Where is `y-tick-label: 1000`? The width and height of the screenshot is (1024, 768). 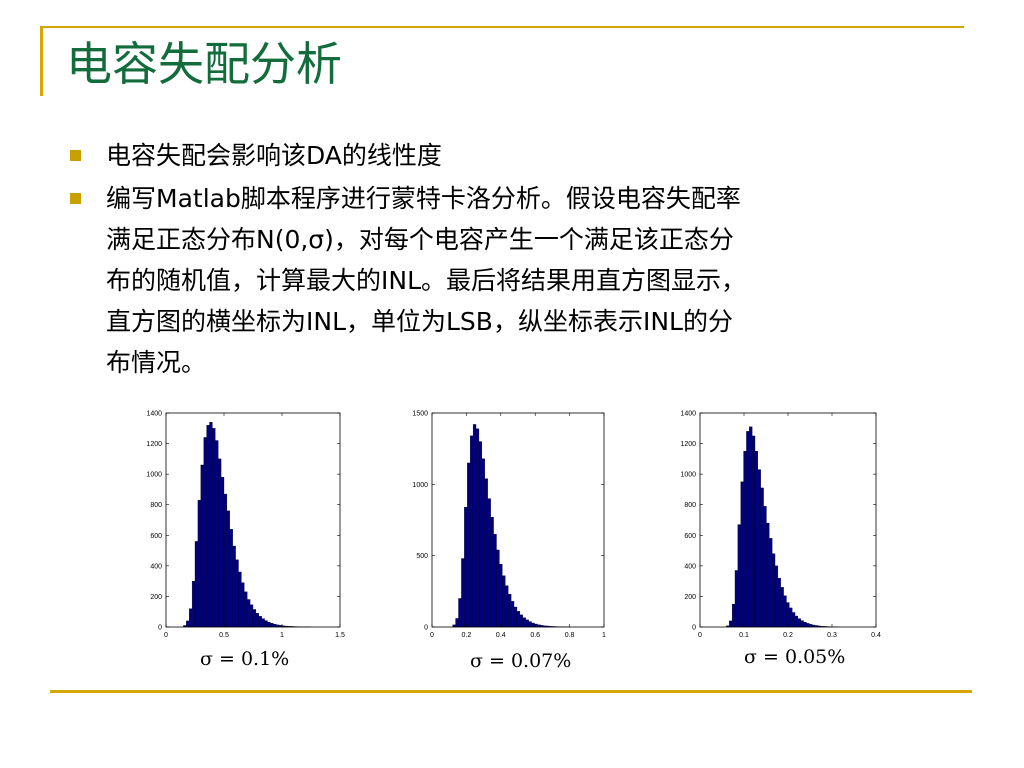 y-tick-label: 1000 is located at coordinates (154, 475).